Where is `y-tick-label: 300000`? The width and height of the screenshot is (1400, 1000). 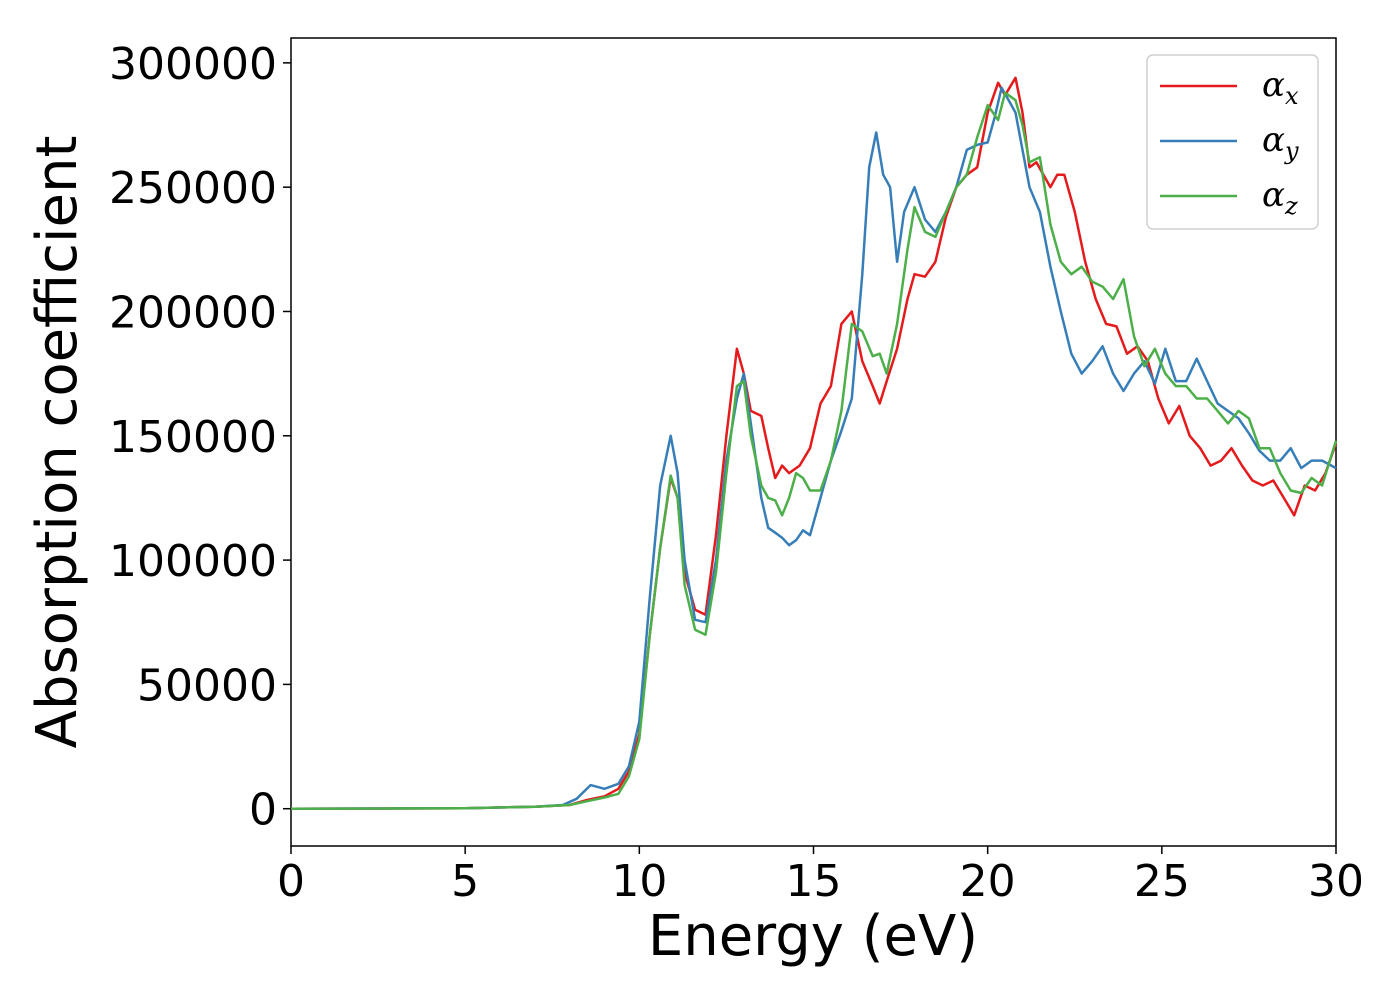
y-tick-label: 300000 is located at coordinates (193, 64).